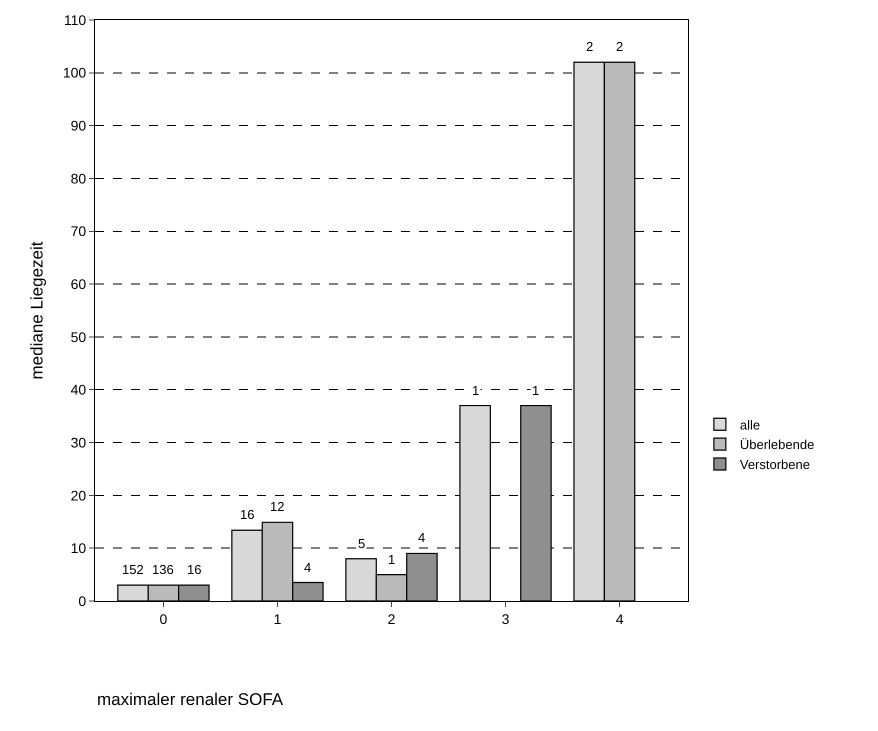  What do you see at coordinates (506, 618) in the screenshot?
I see `x-tick-label: 3` at bounding box center [506, 618].